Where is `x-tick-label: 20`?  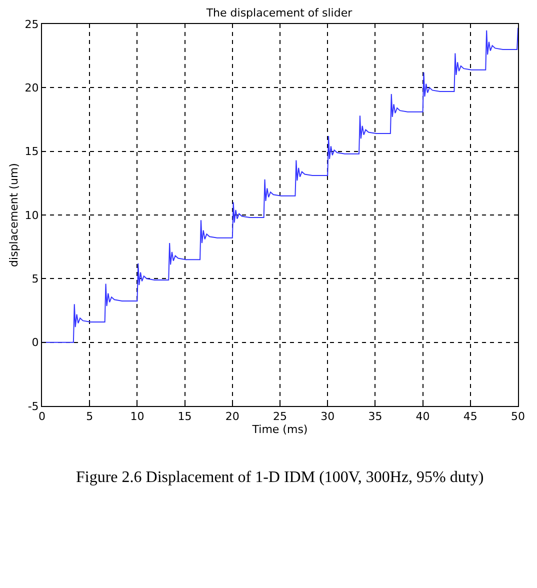 x-tick-label: 20 is located at coordinates (232, 417).